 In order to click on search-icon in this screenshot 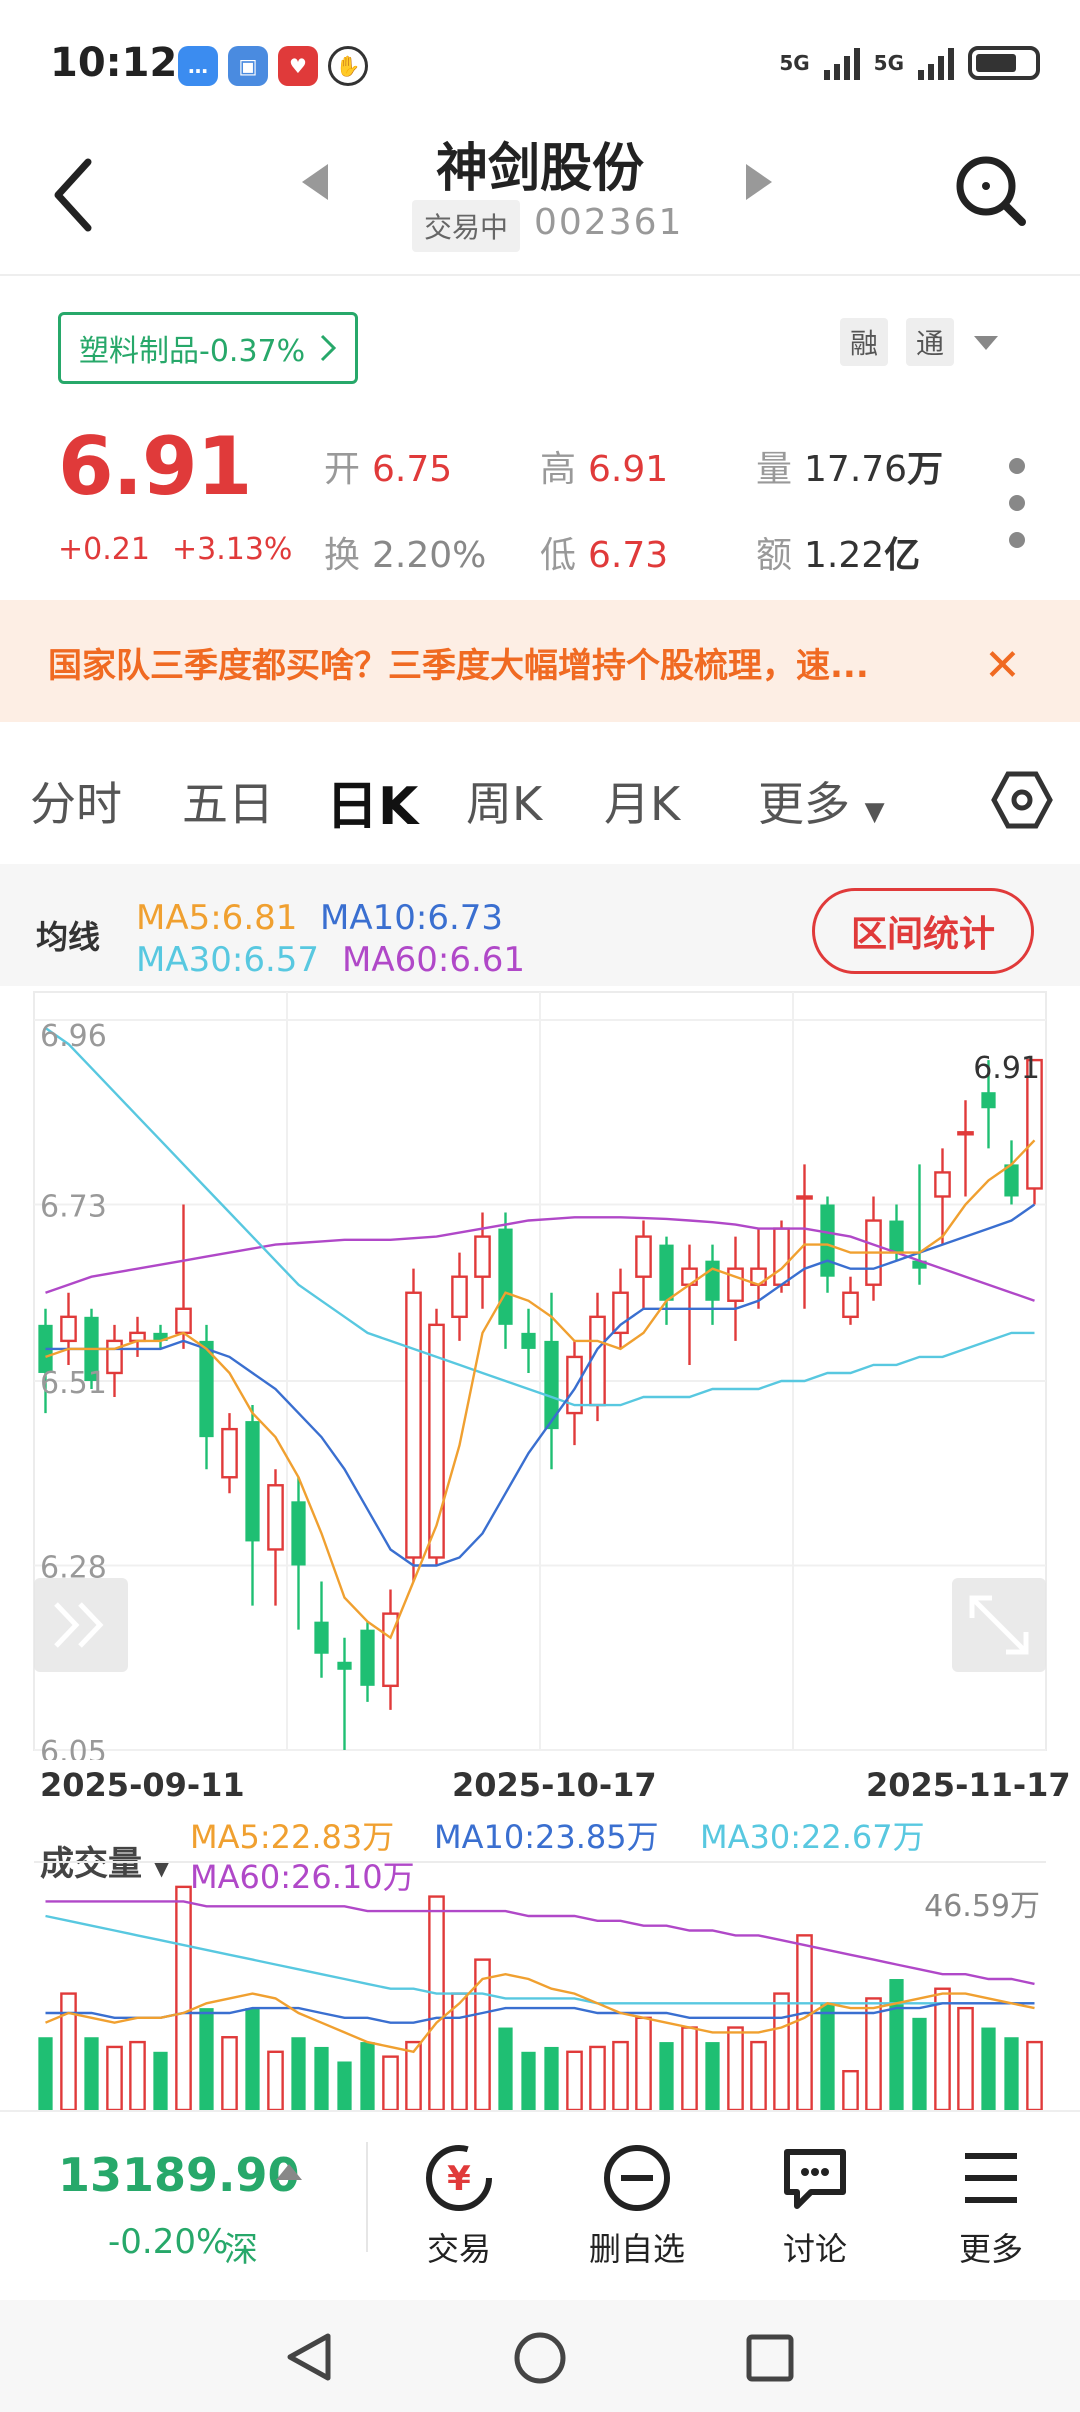, I will do `click(990, 190)`.